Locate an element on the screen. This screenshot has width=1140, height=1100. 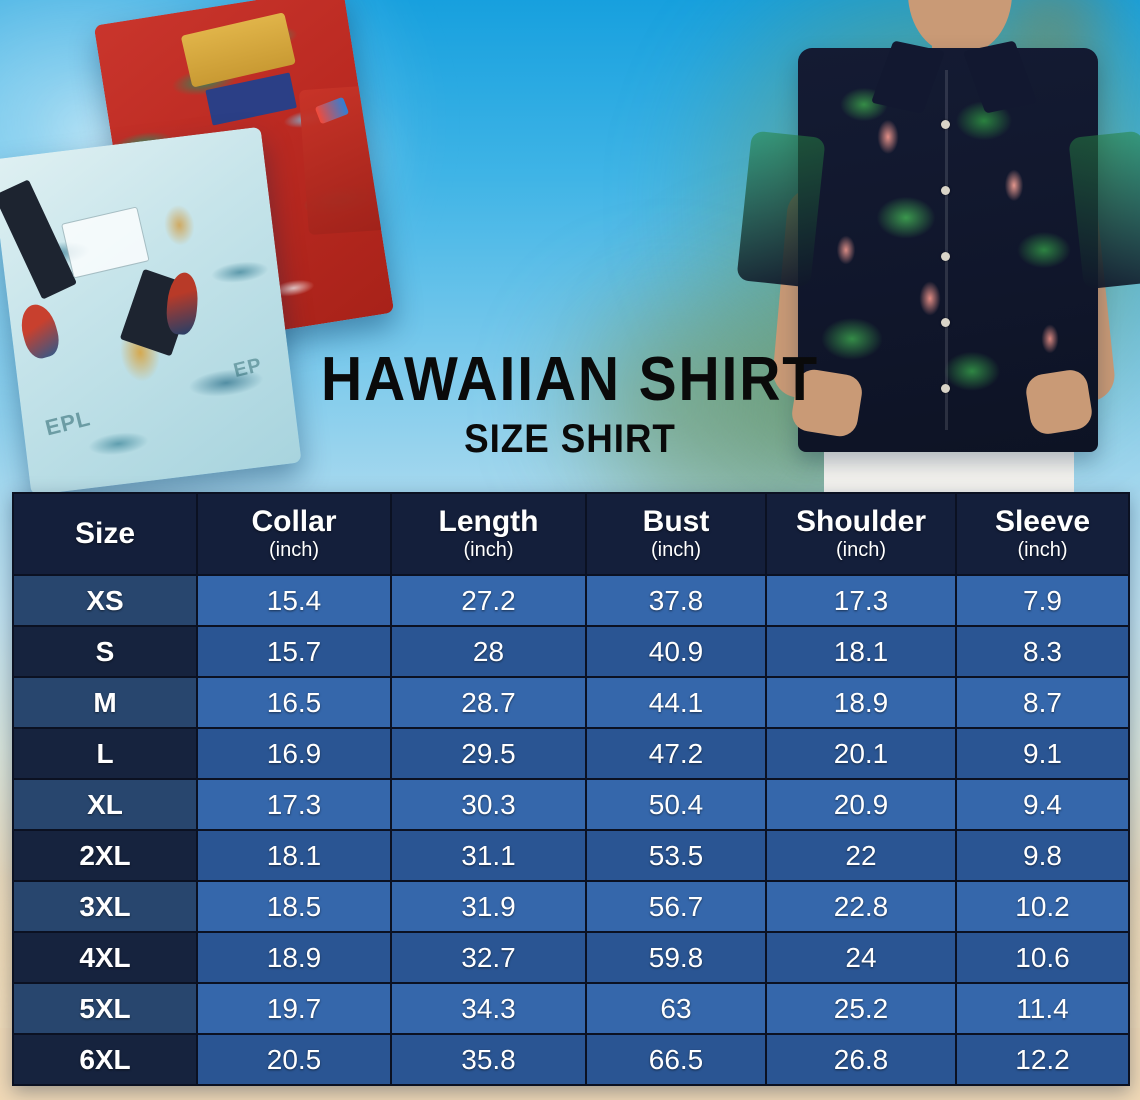
size-label-cell: XS is located at coordinates (105, 600).